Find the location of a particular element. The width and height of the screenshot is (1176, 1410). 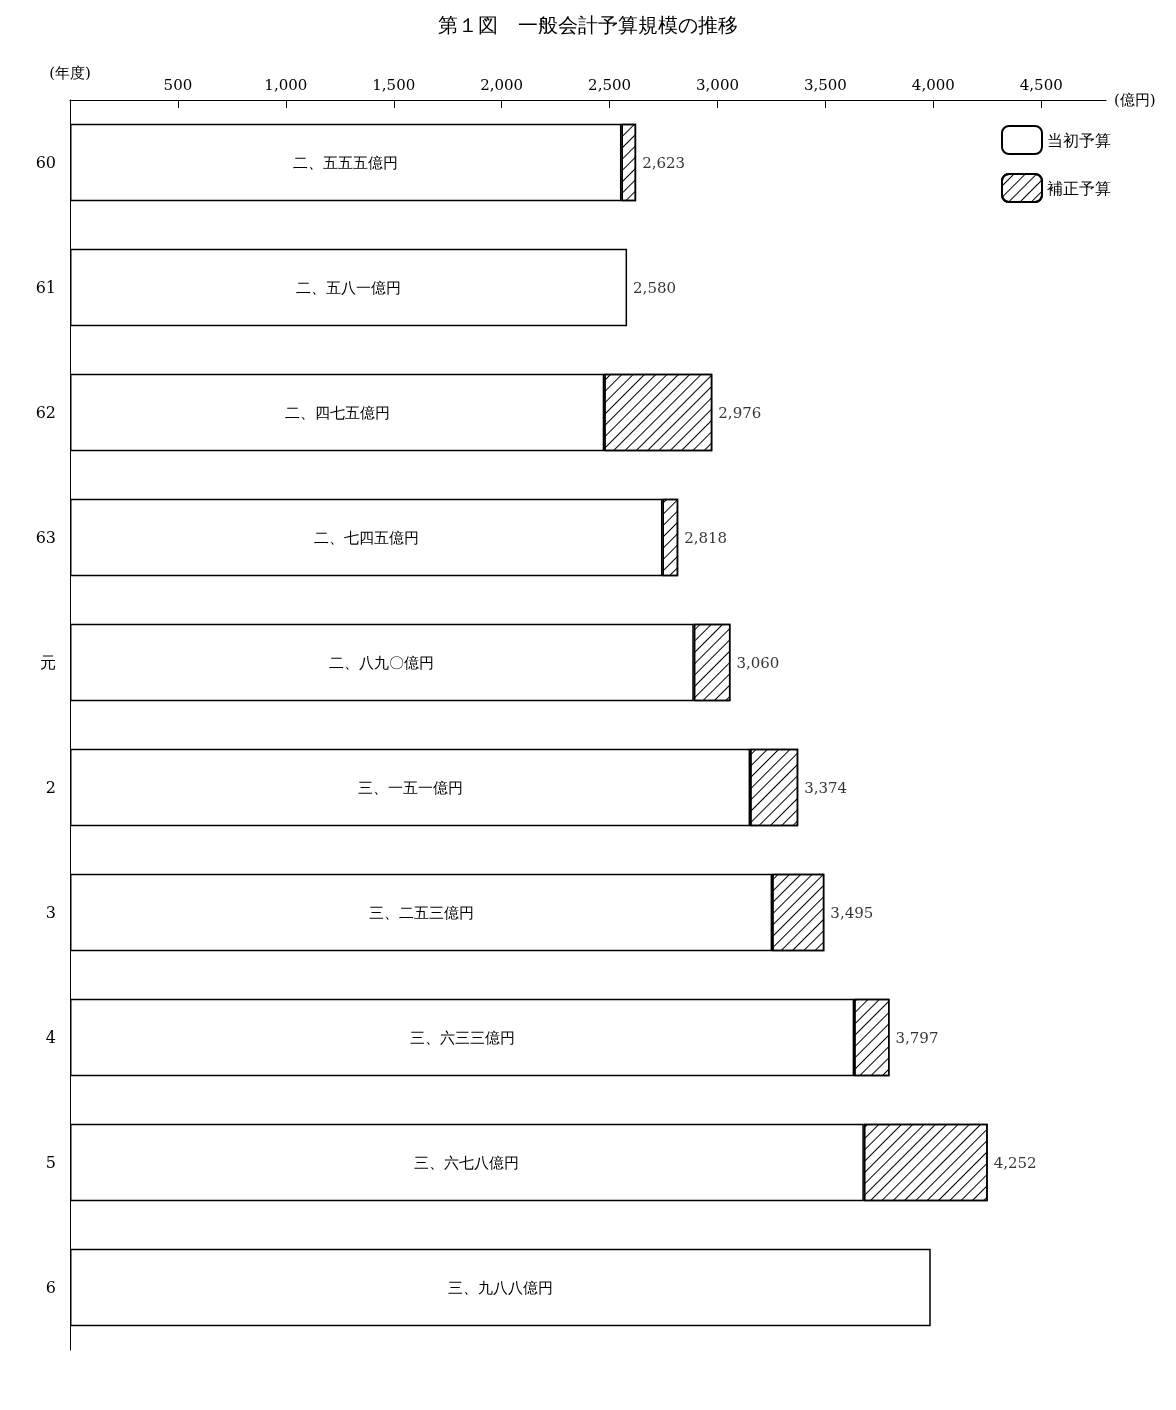

y-tick-label: 63 is located at coordinates (45, 537).